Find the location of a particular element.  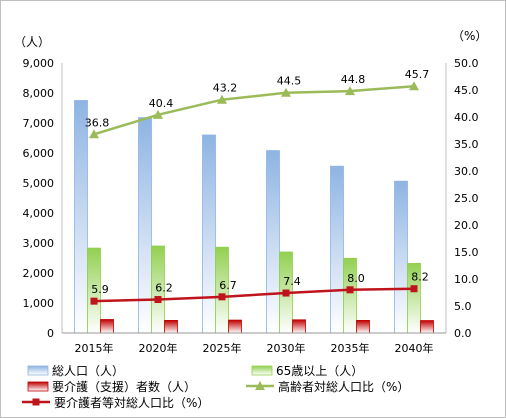

data-label: 40.4 is located at coordinates (161, 103).